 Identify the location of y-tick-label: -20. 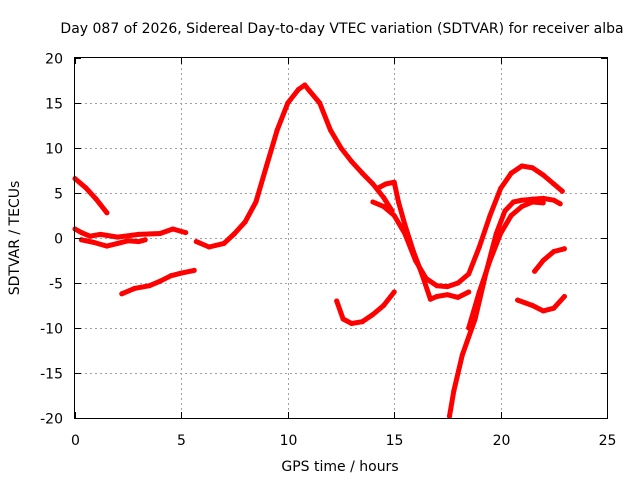
(51, 420).